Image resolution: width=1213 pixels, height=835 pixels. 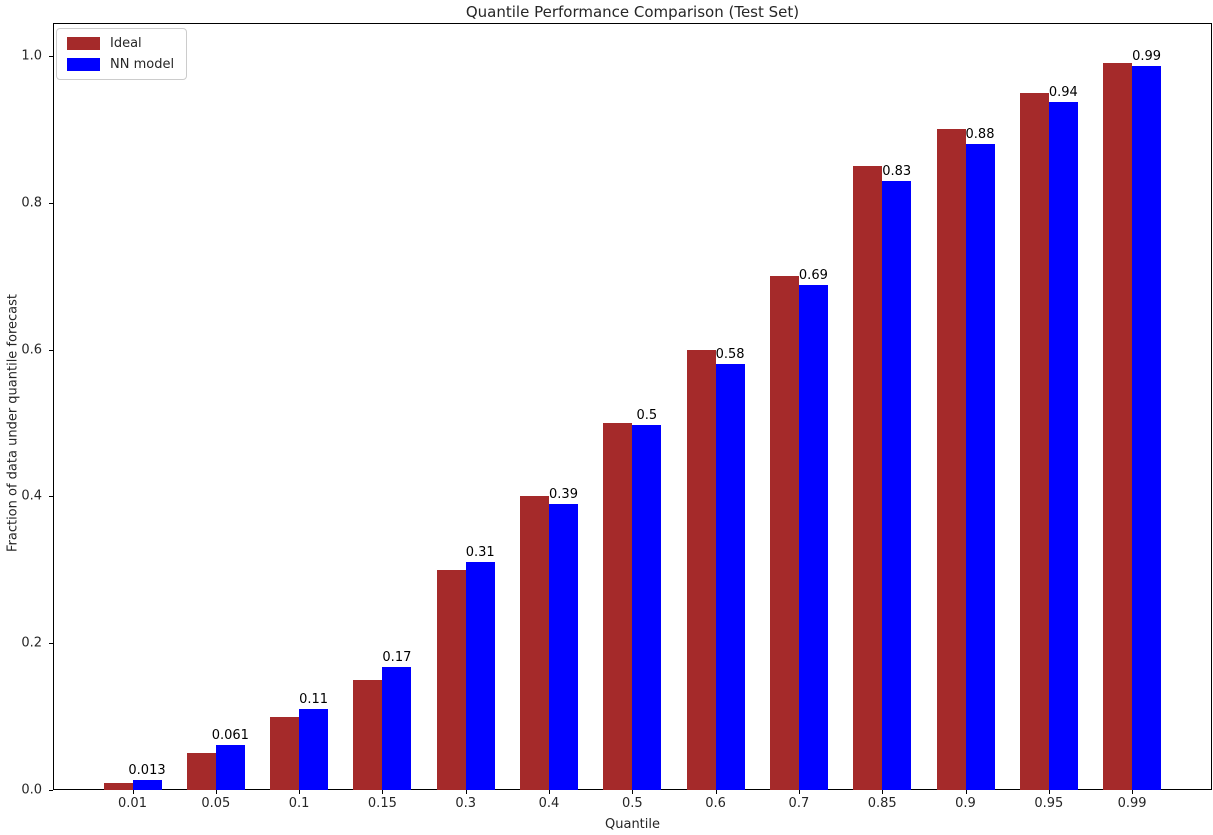 What do you see at coordinates (813, 276) in the screenshot?
I see `bar-value-label: 0.69` at bounding box center [813, 276].